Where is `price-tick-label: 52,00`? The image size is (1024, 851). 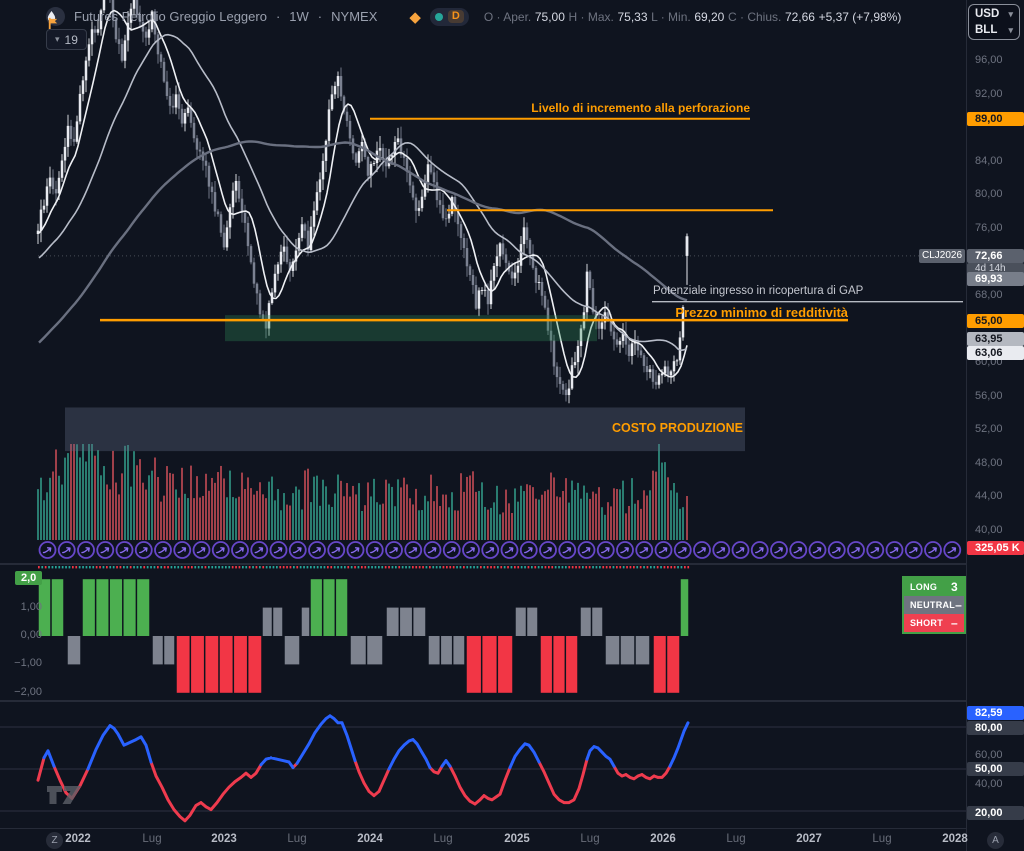 price-tick-label: 52,00 is located at coordinates (989, 429).